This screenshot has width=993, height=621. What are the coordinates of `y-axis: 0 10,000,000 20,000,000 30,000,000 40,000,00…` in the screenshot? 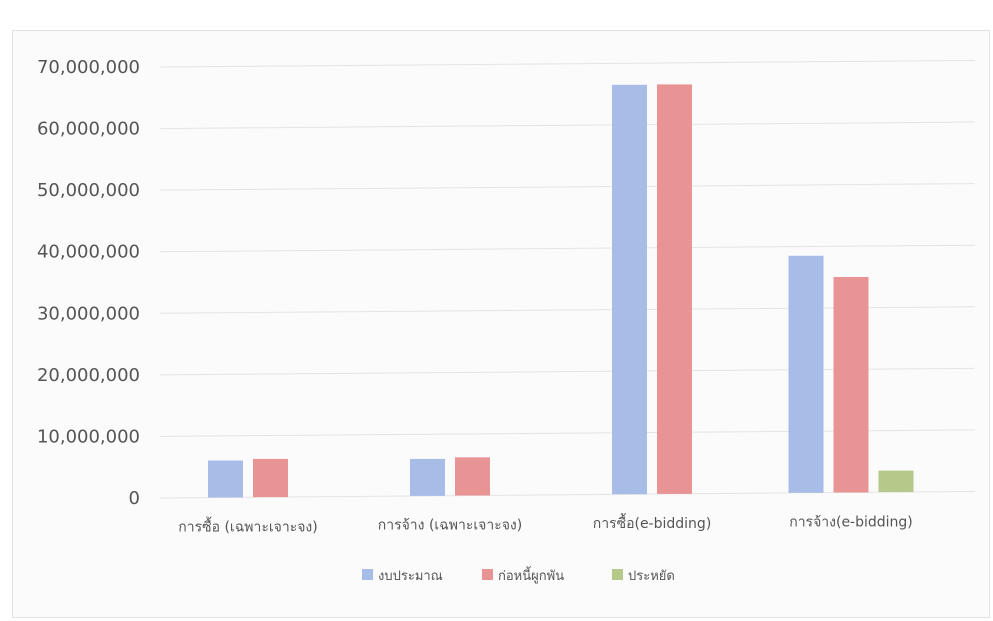 It's located at (88, 283).